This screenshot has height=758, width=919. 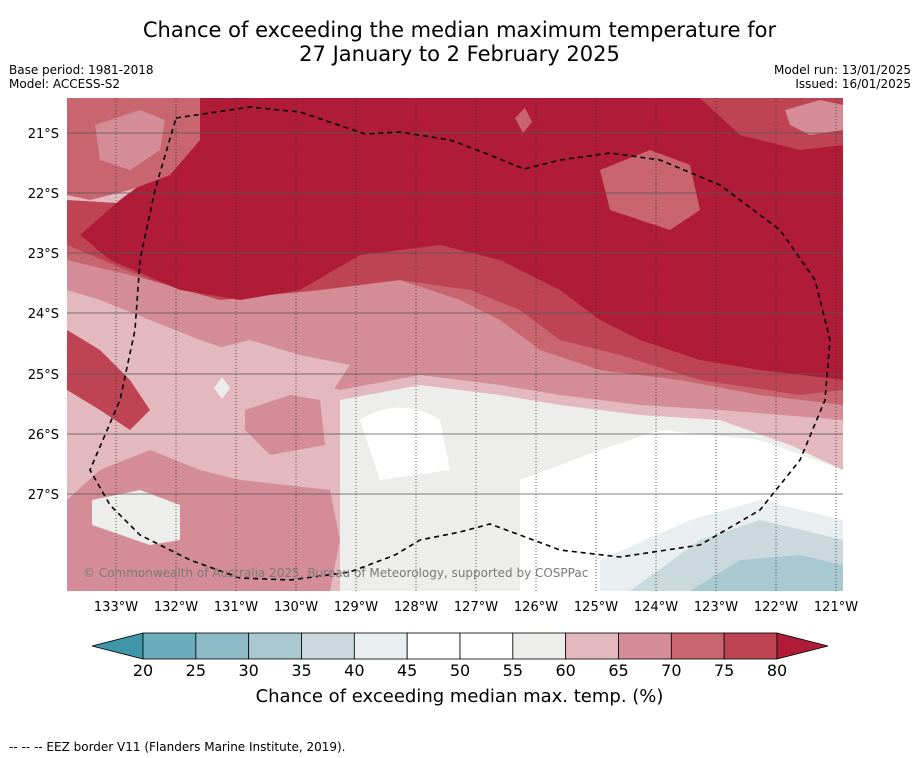 What do you see at coordinates (536, 607) in the screenshot?
I see `lon-label: 126°W` at bounding box center [536, 607].